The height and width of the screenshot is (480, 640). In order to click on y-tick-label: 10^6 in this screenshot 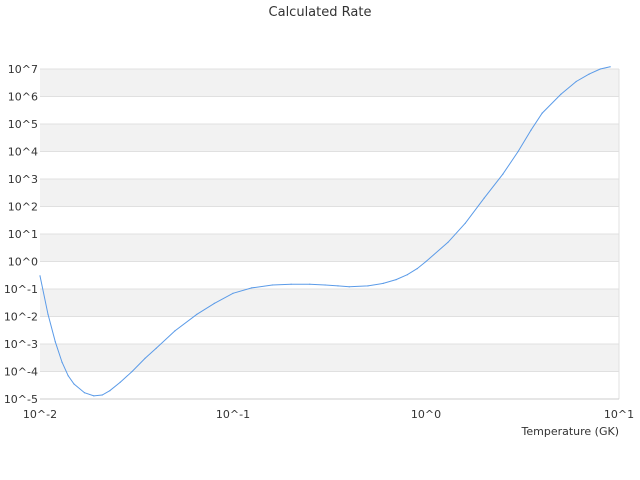, I will do `click(23, 97)`.